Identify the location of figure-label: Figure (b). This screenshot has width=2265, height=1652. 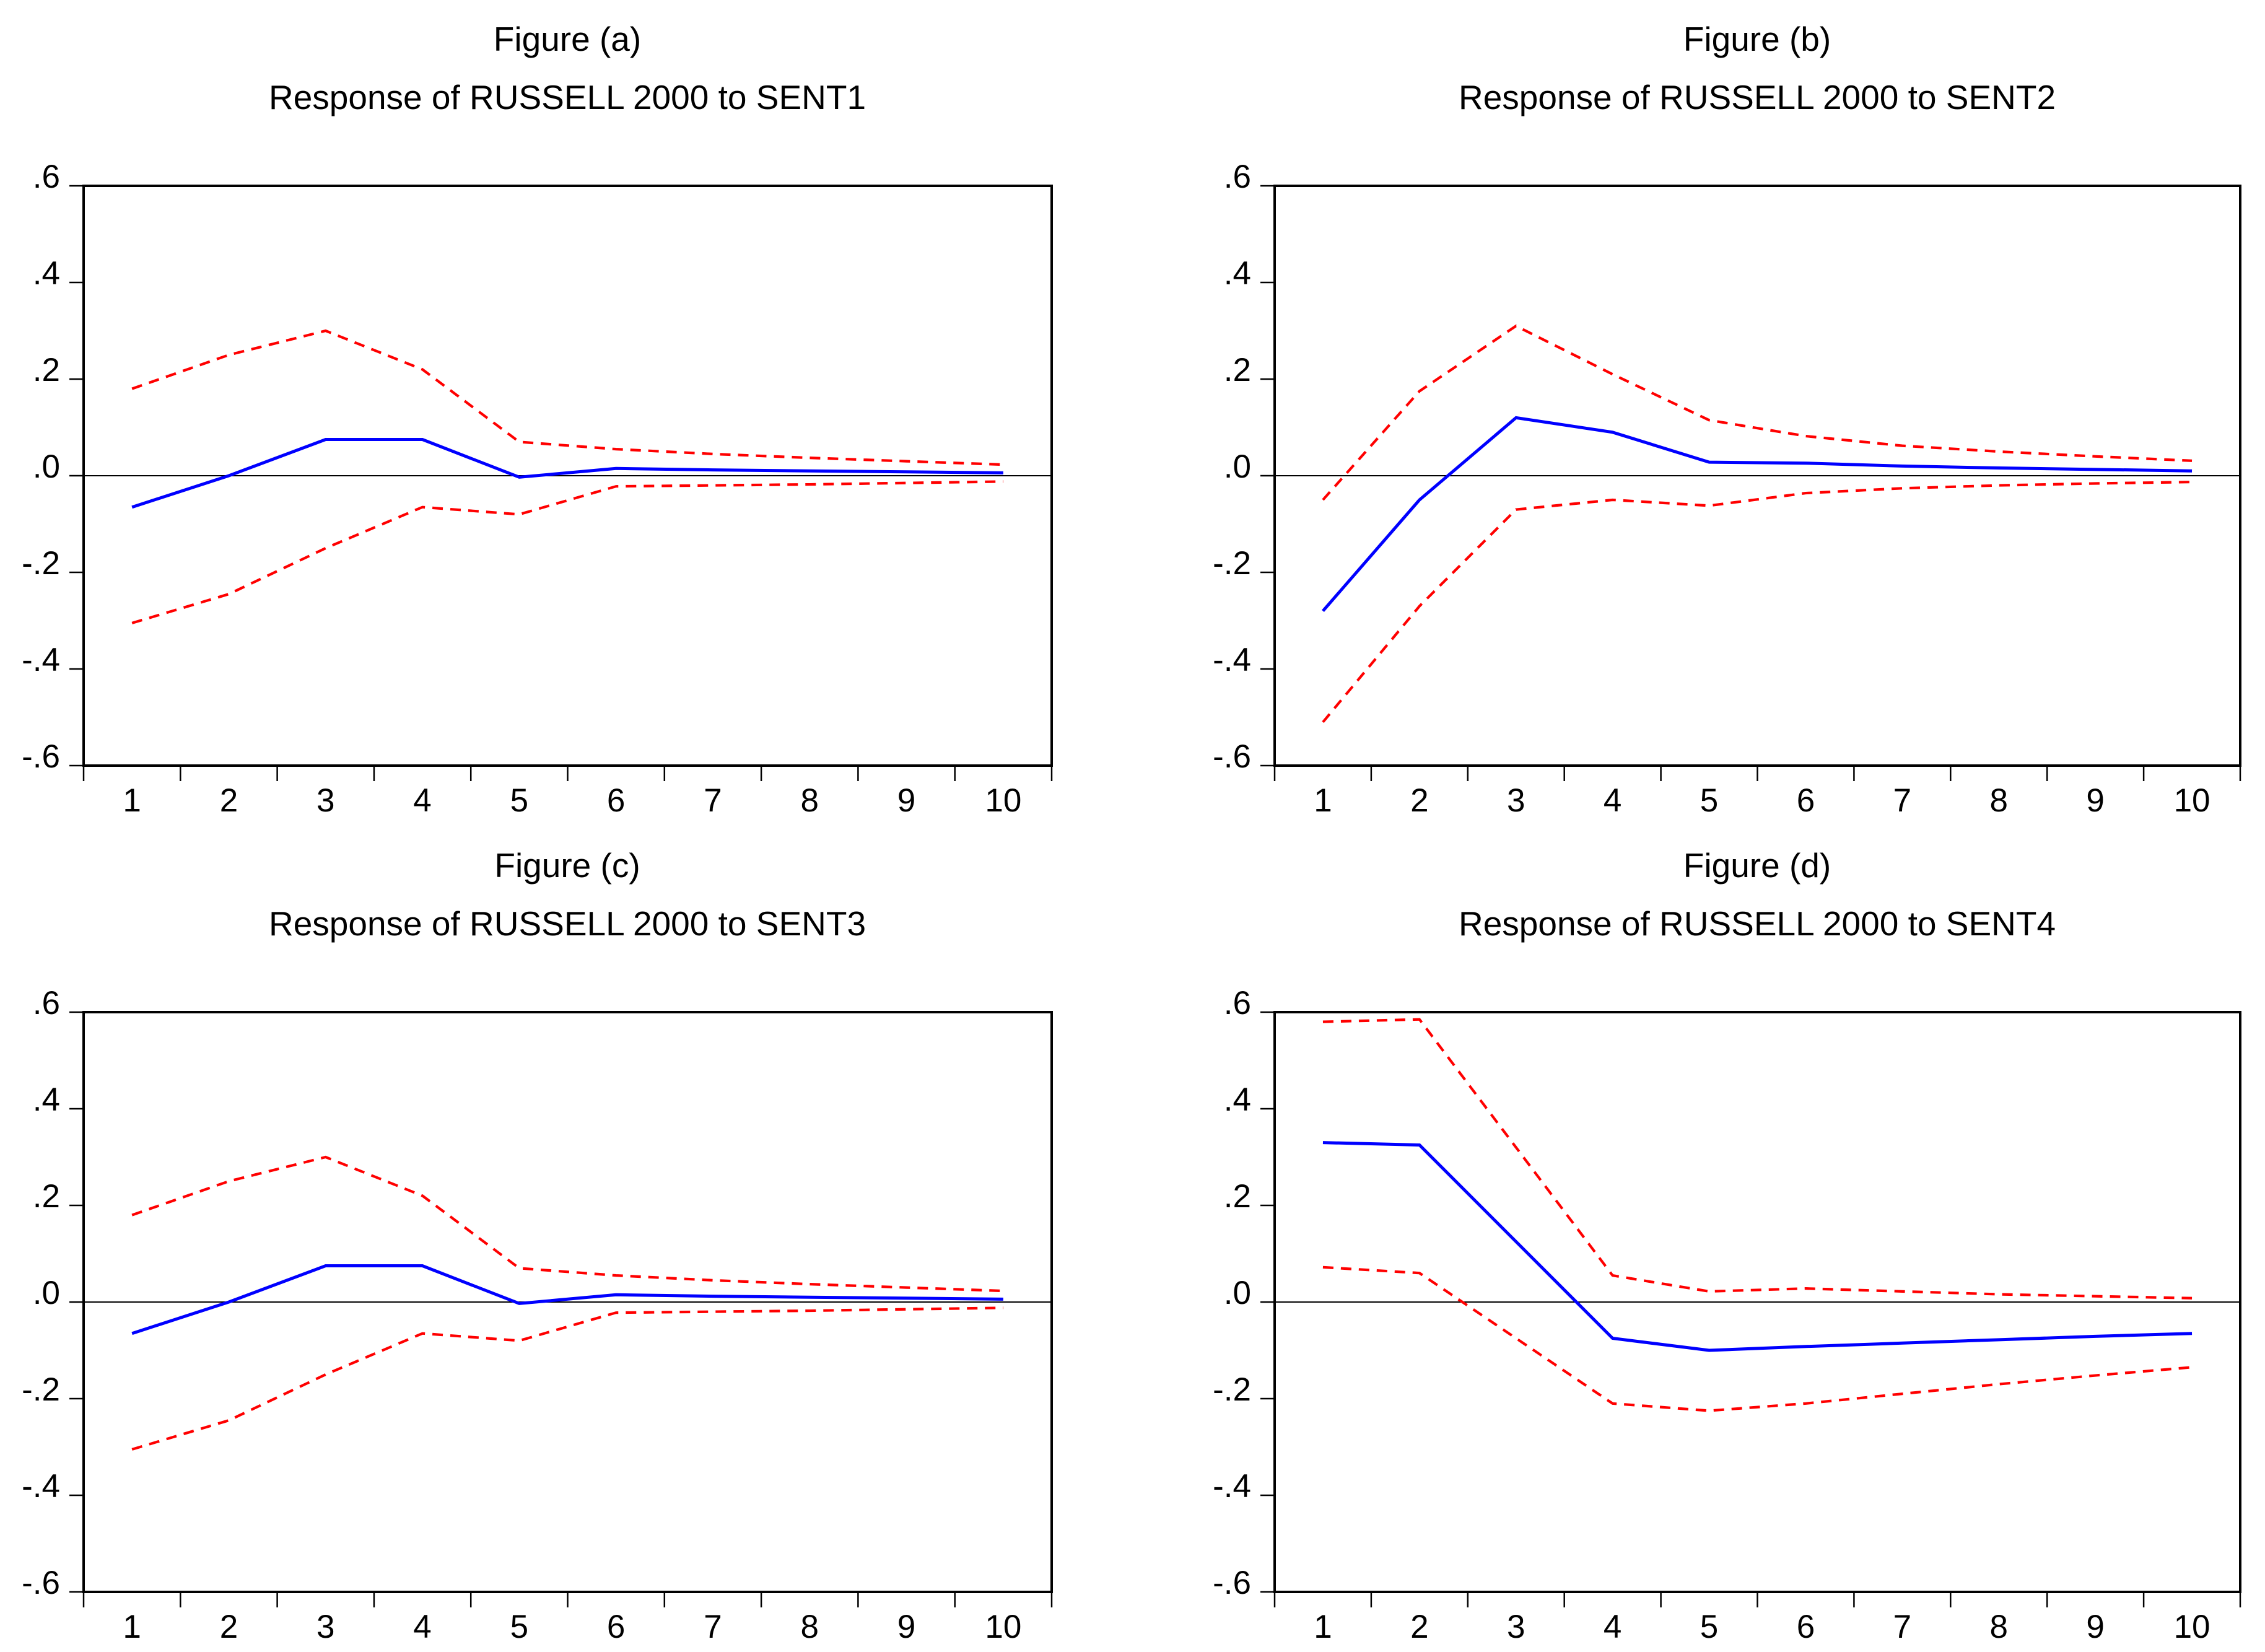
(1757, 39).